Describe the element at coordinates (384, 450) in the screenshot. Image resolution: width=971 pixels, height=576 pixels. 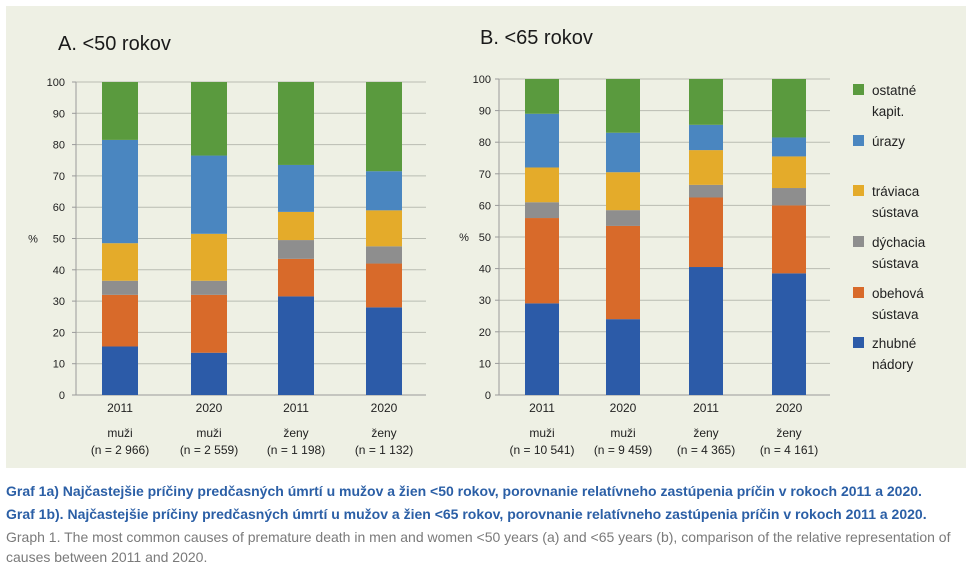
I see `chart-a-x-n-label: (n = 1 132)` at that location.